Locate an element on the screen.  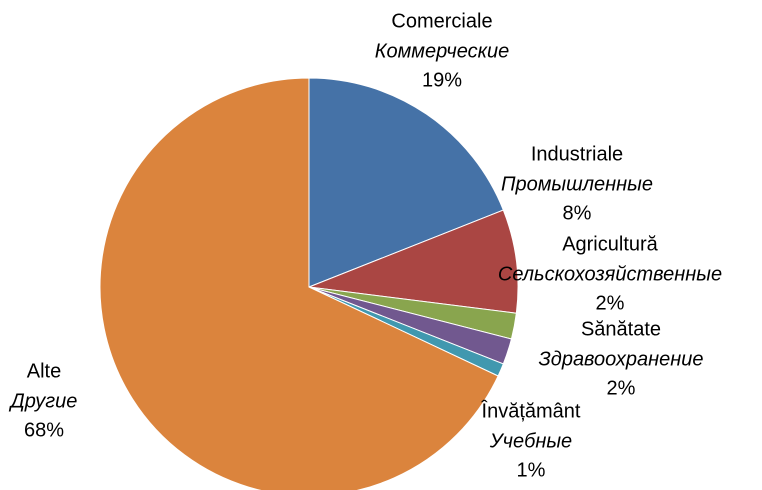
slice-value-label: 68% is located at coordinates (44, 430).